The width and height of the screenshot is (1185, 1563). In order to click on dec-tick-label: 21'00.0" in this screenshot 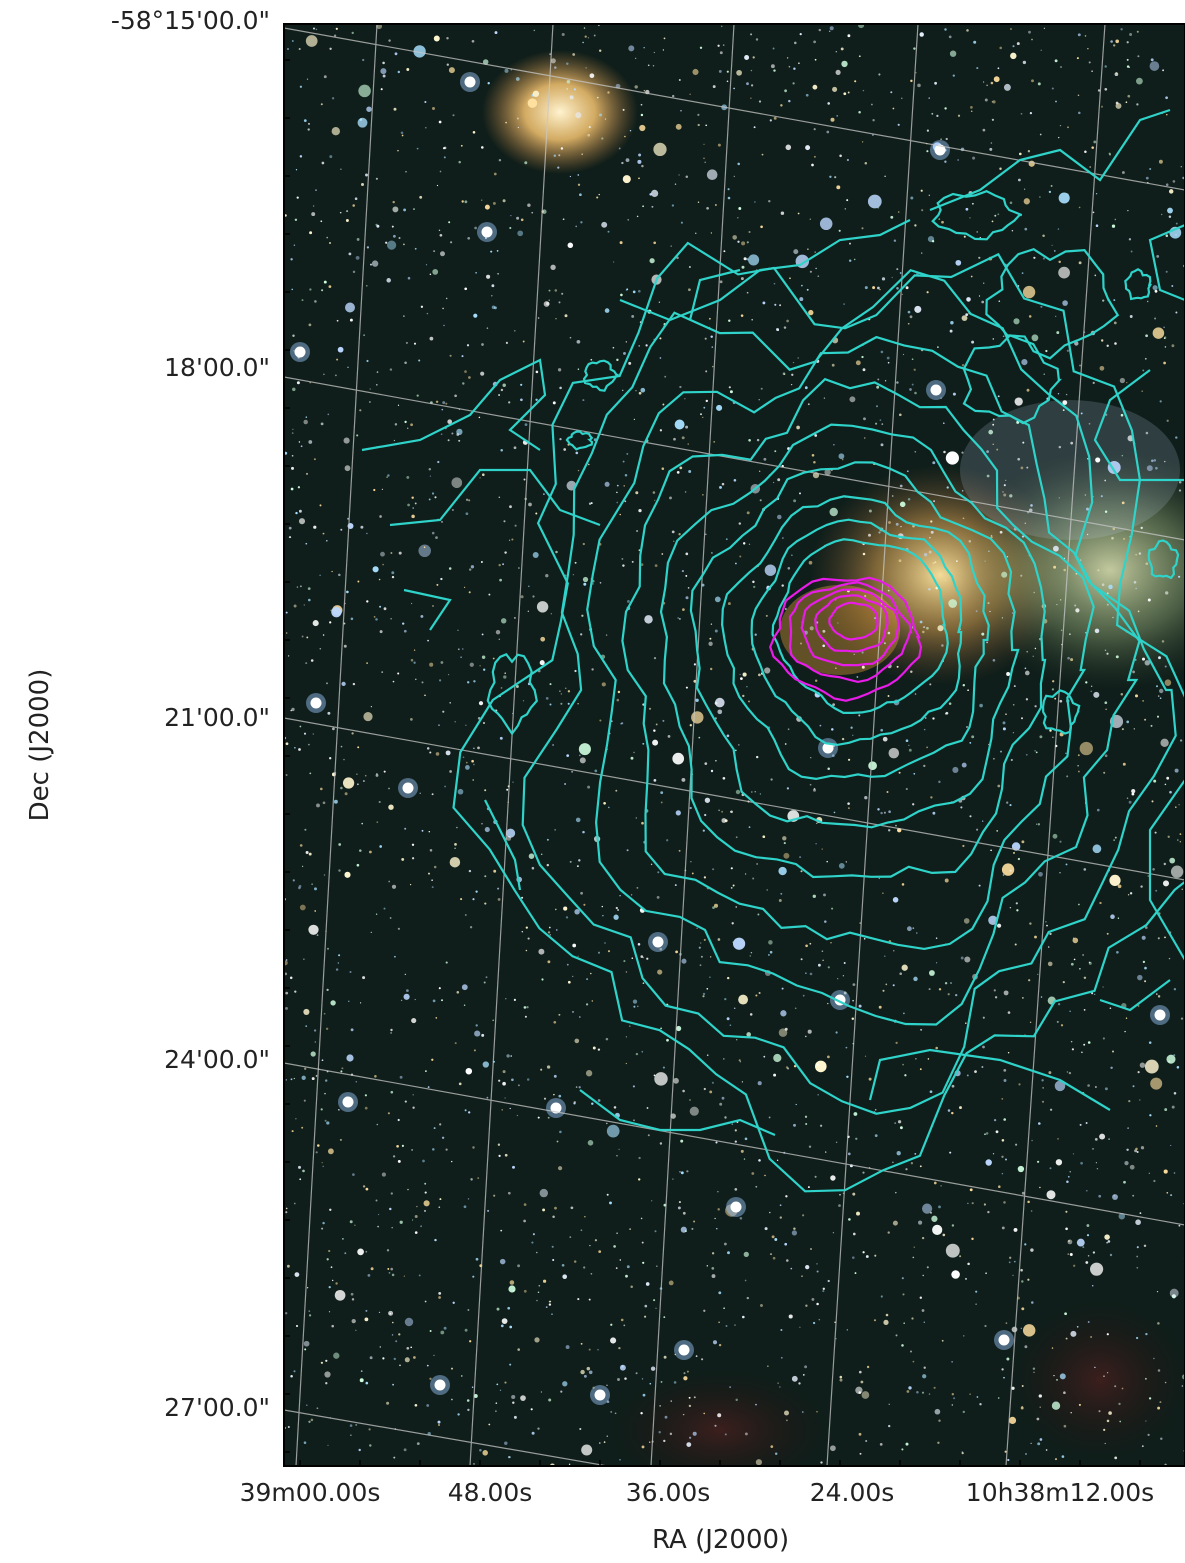, I will do `click(217, 717)`.